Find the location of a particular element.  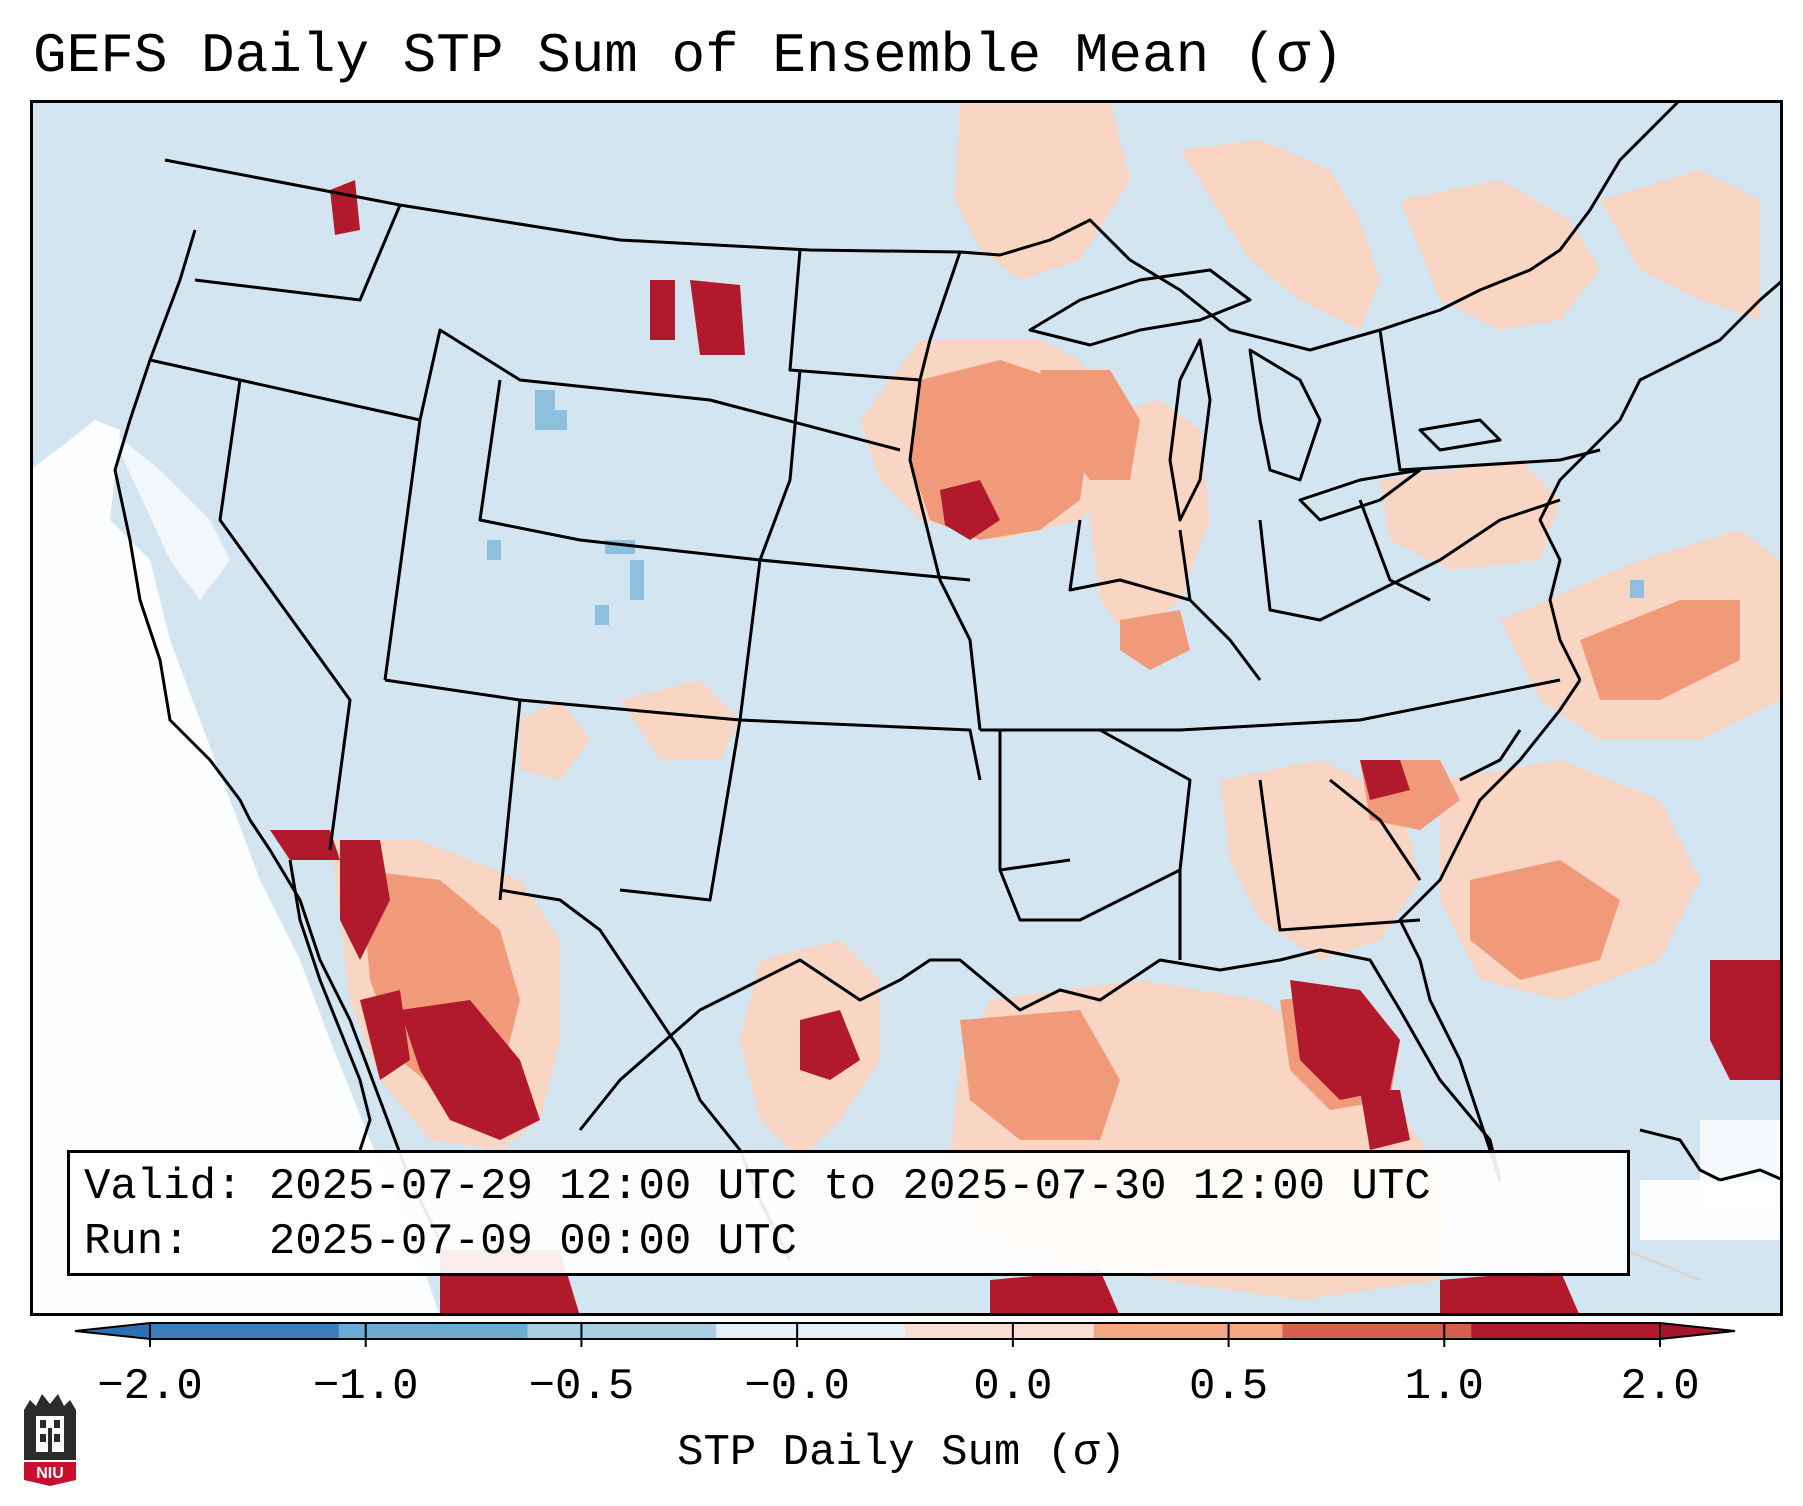

colorbar-tick-label: −2.0 is located at coordinates (150, 1387).